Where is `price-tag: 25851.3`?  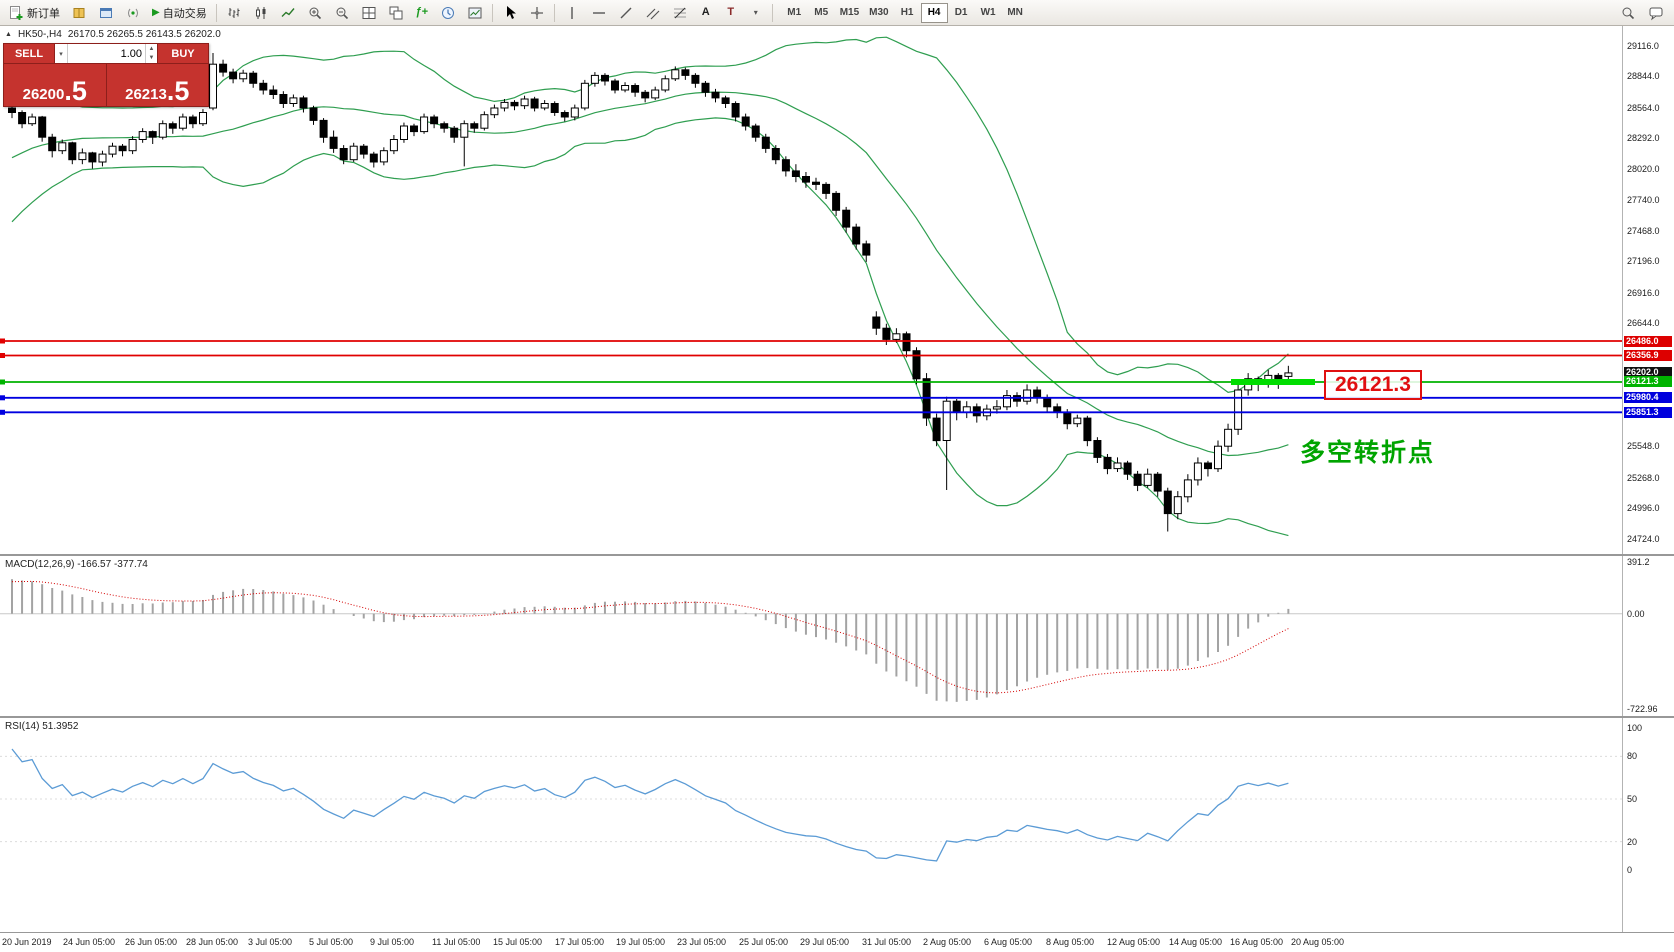 price-tag: 25851.3 is located at coordinates (1648, 412).